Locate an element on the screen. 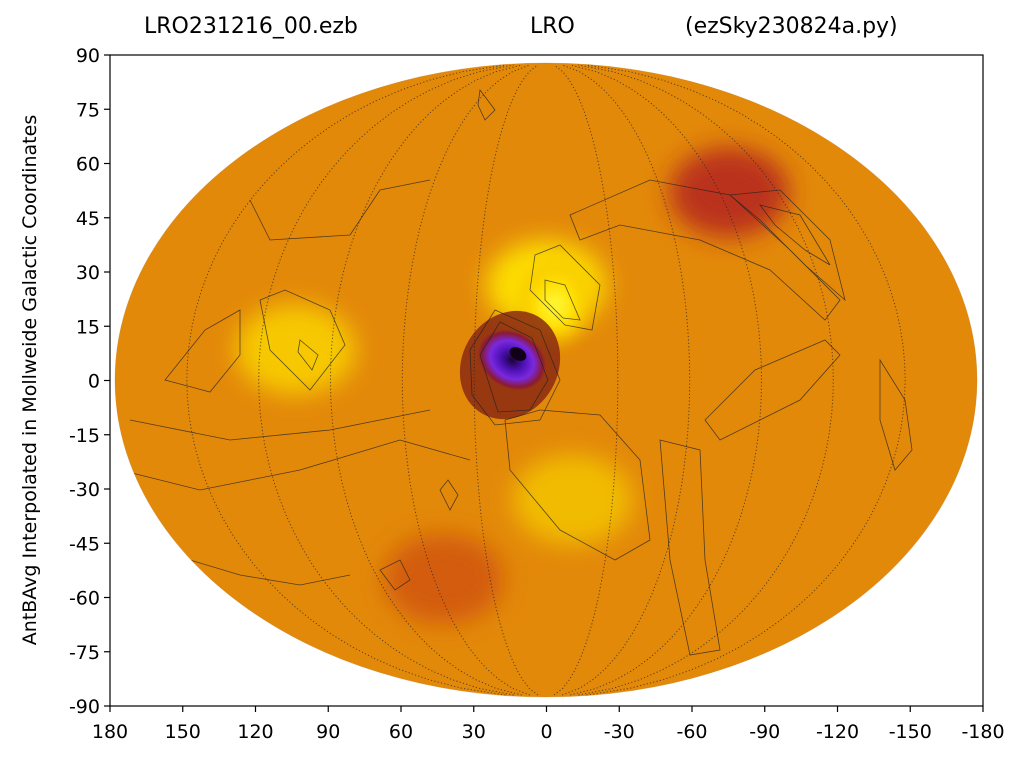 The width and height of the screenshot is (1024, 766). x-tick-label: -30 is located at coordinates (619, 732).